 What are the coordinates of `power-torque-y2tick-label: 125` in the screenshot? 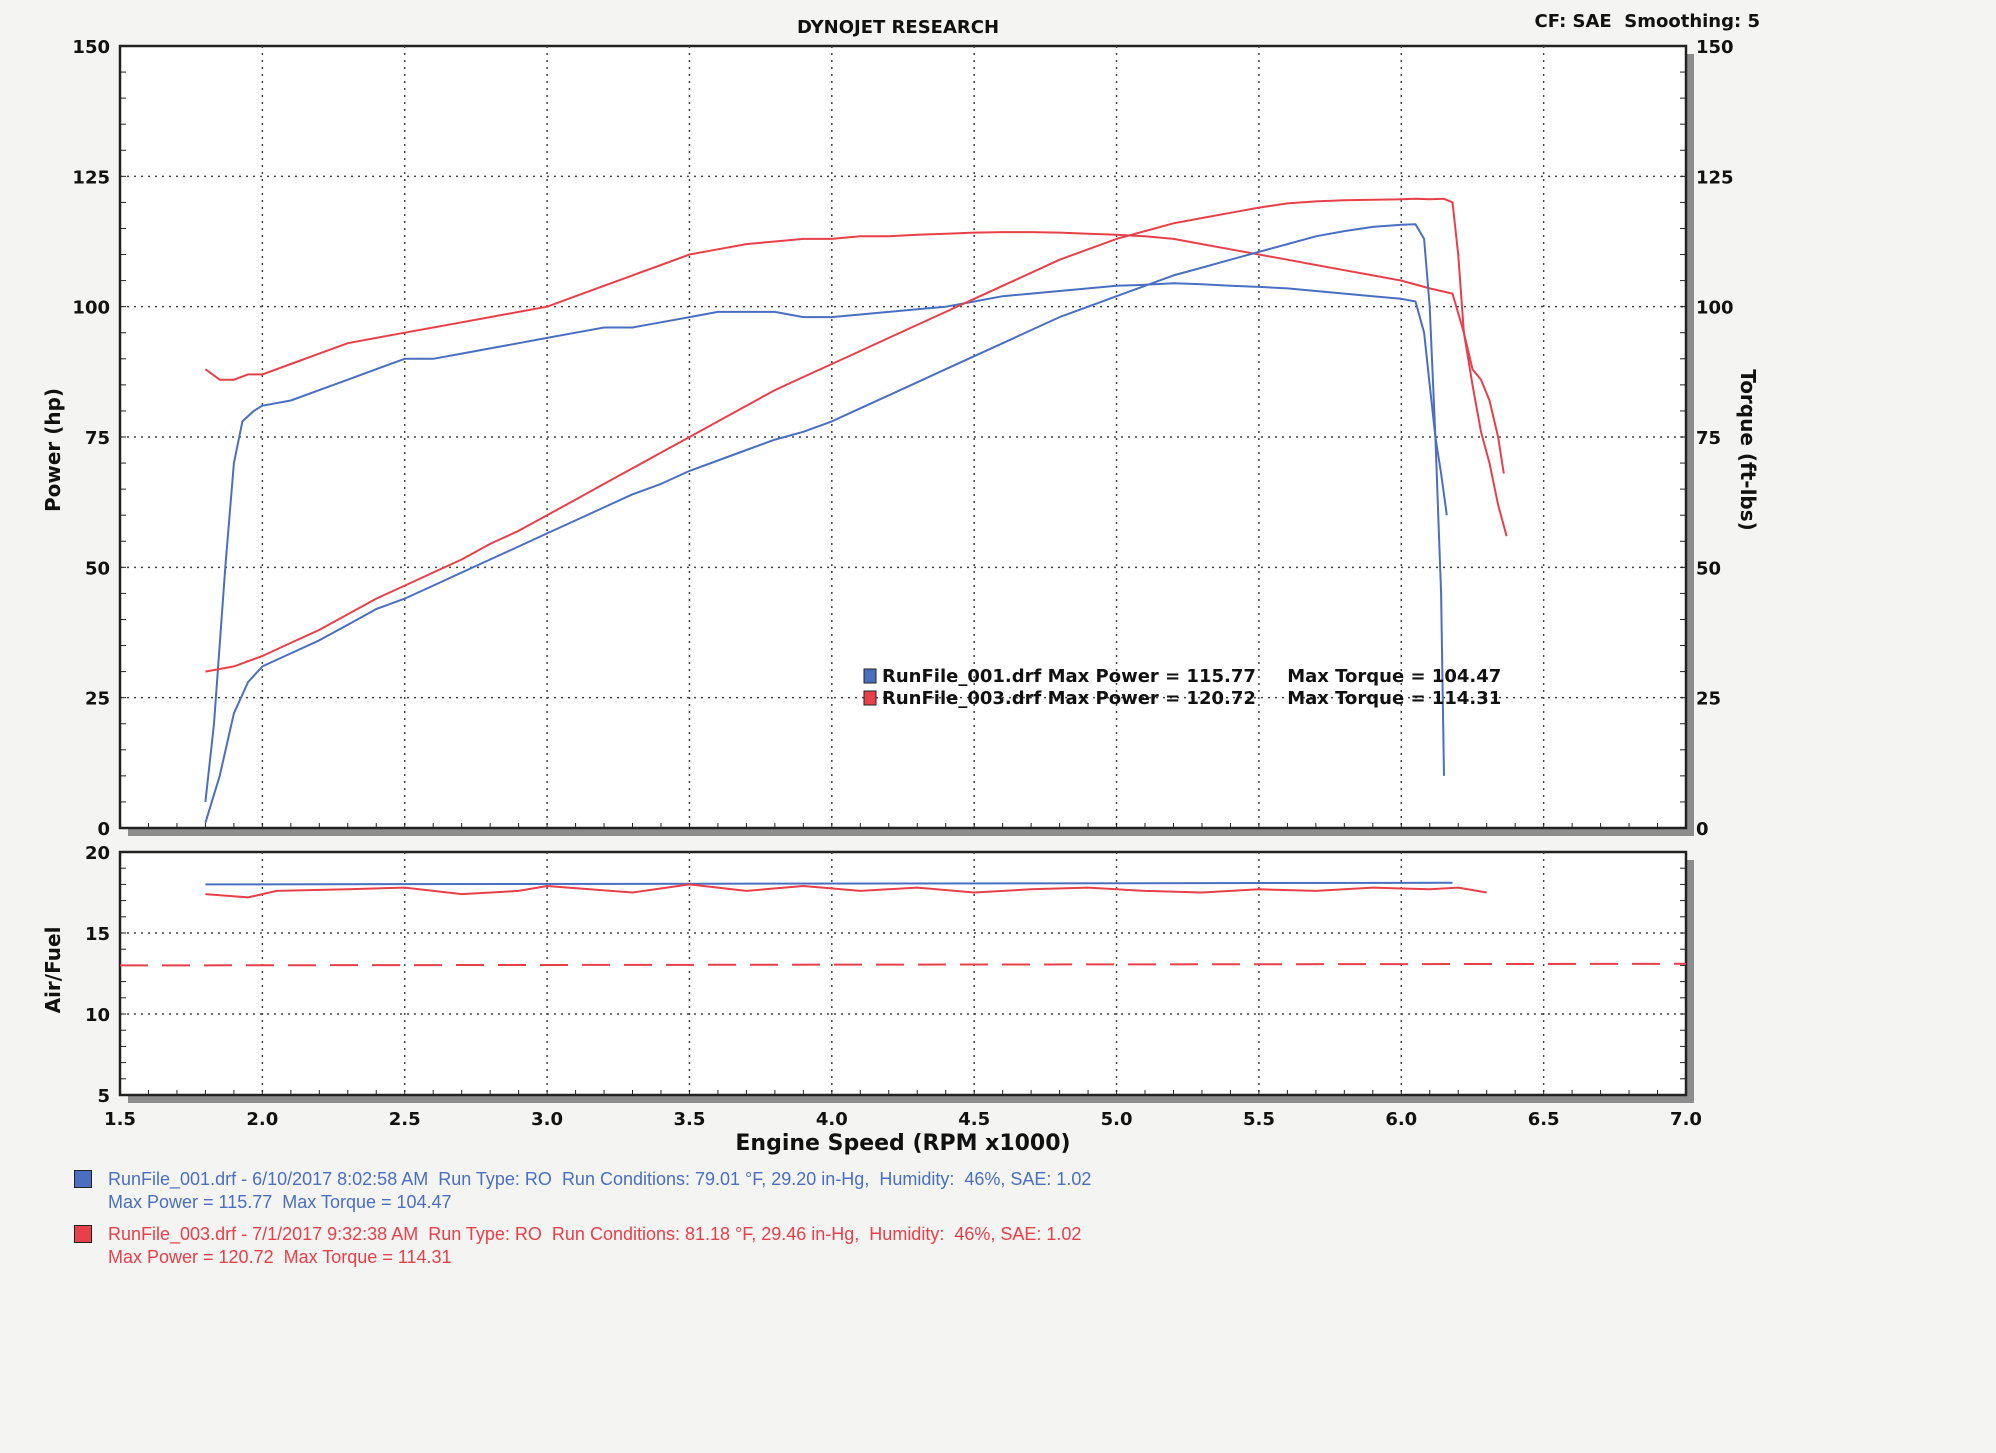 It's located at (1715, 177).